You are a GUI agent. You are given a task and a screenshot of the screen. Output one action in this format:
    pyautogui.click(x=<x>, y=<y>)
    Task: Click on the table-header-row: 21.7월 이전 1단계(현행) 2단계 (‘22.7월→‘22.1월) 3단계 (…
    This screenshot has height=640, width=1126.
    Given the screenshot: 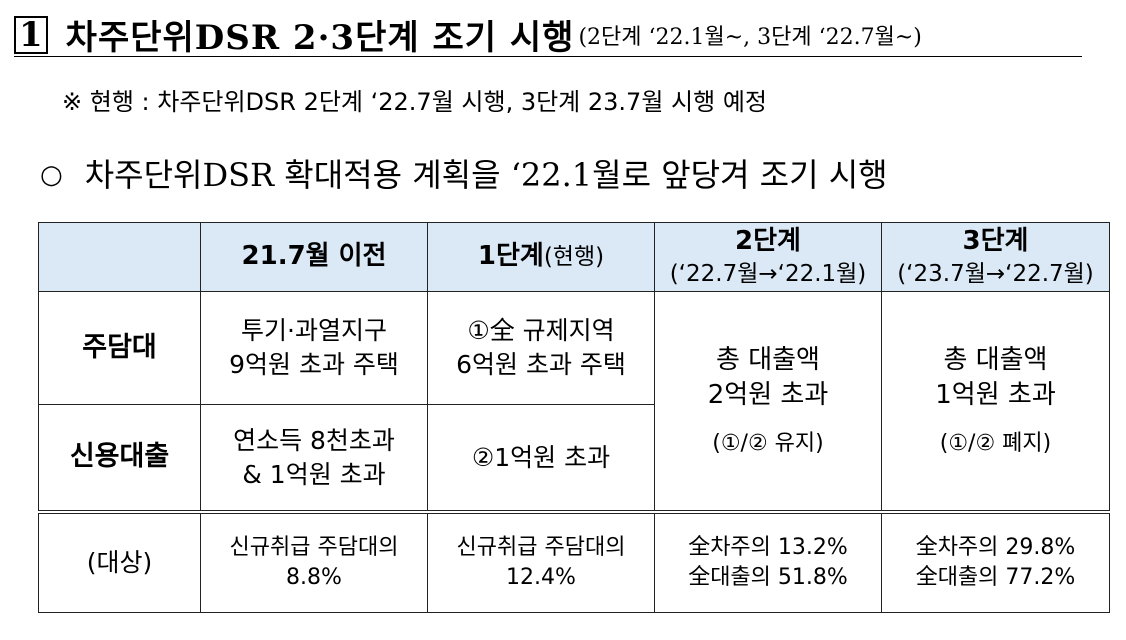 What is the action you would take?
    pyautogui.click(x=574, y=257)
    